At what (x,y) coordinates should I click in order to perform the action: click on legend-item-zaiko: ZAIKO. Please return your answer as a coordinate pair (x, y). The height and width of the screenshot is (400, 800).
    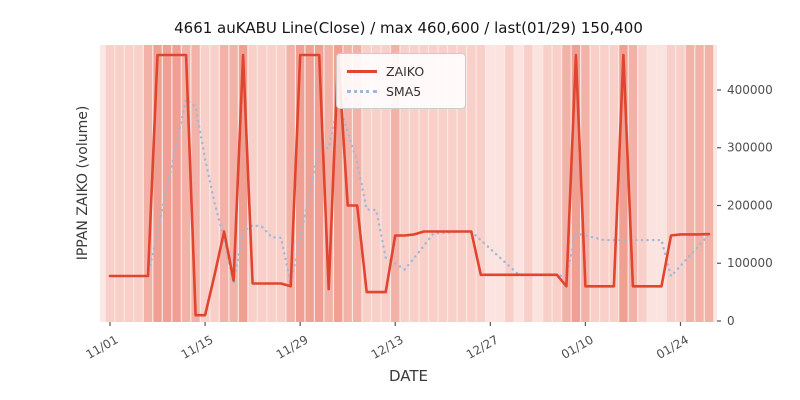
    Looking at the image, I should click on (401, 71).